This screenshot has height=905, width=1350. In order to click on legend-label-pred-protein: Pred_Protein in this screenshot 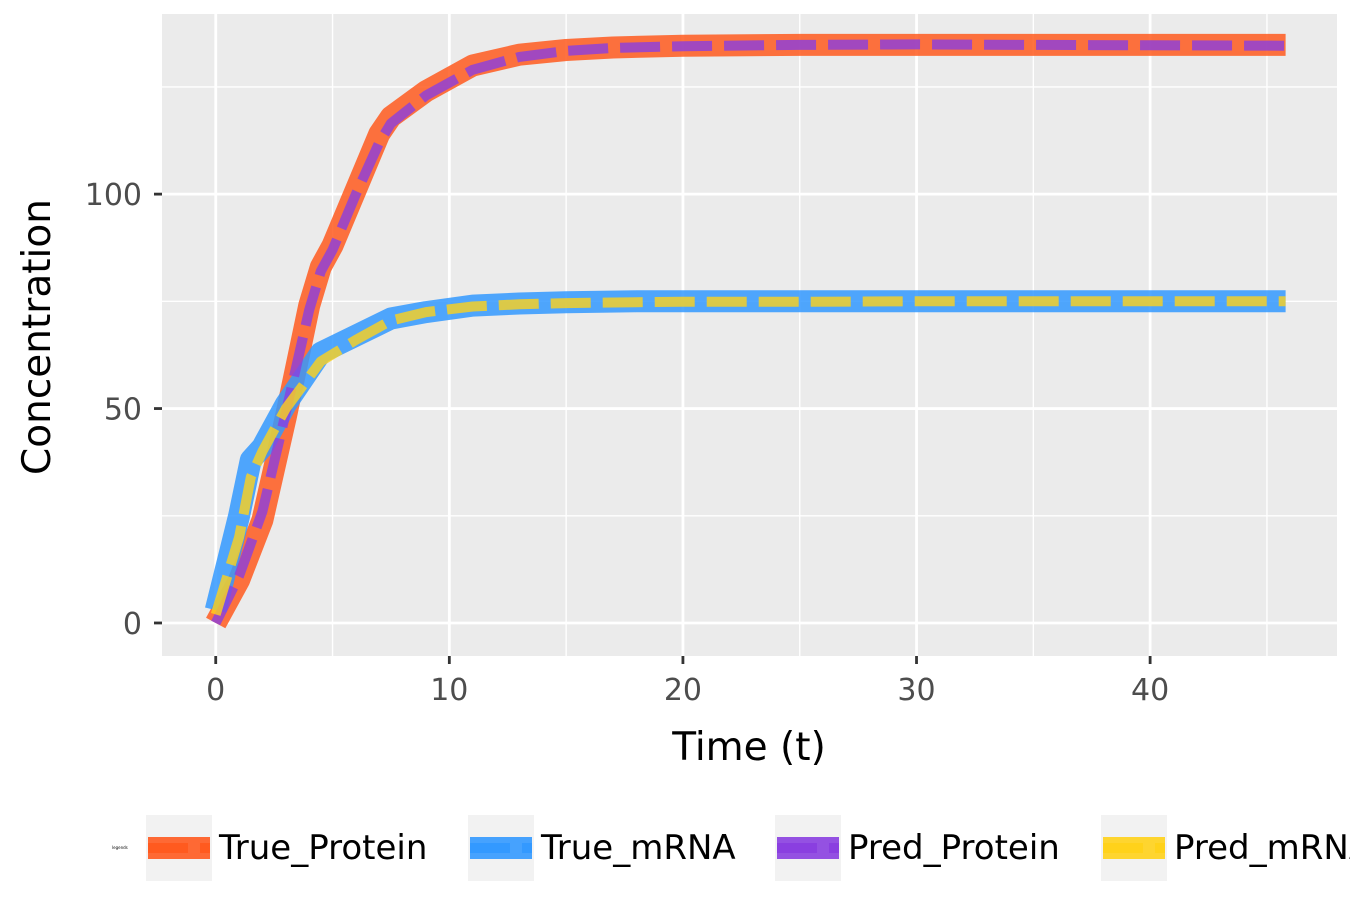, I will do `click(954, 848)`.